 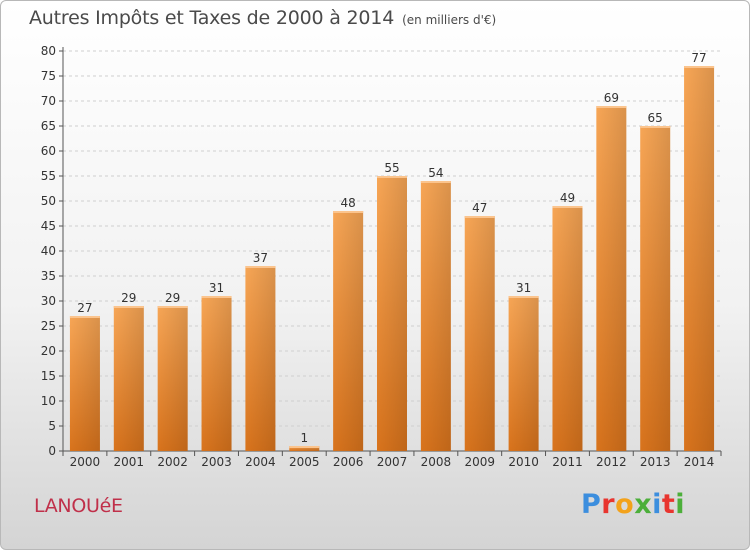 What do you see at coordinates (348, 462) in the screenshot?
I see `x-tick-label: 2006` at bounding box center [348, 462].